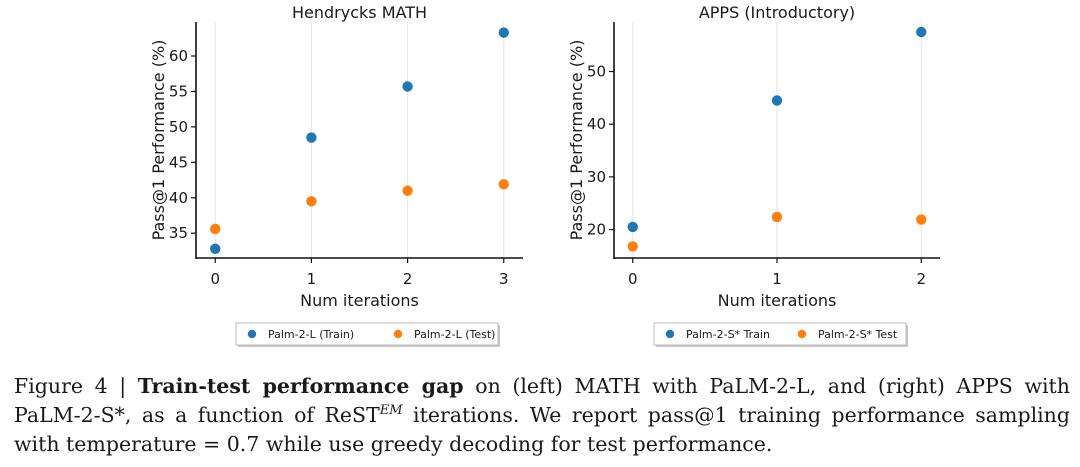 The height and width of the screenshot is (467, 1080). Describe the element at coordinates (777, 300) in the screenshot. I see `apps-x-axis-label: Num iterations` at that location.